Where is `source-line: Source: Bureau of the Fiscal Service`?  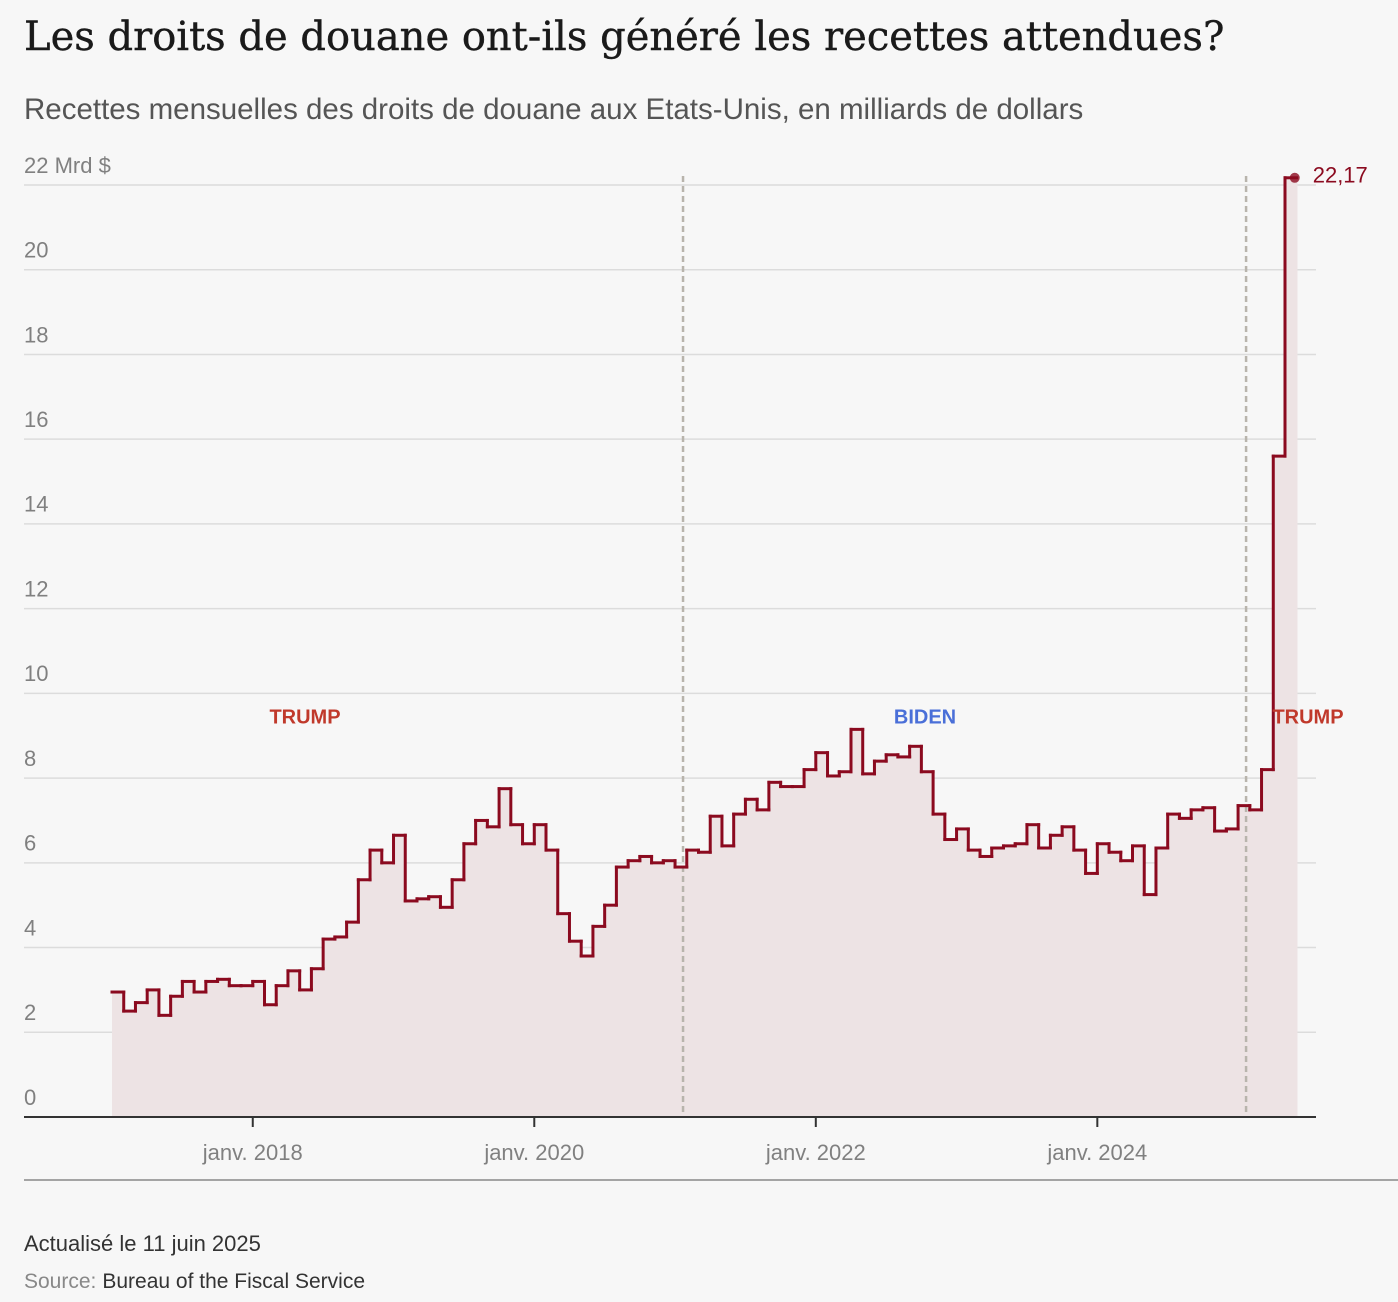
source-line: Source: Bureau of the Fiscal Service is located at coordinates (194, 1281).